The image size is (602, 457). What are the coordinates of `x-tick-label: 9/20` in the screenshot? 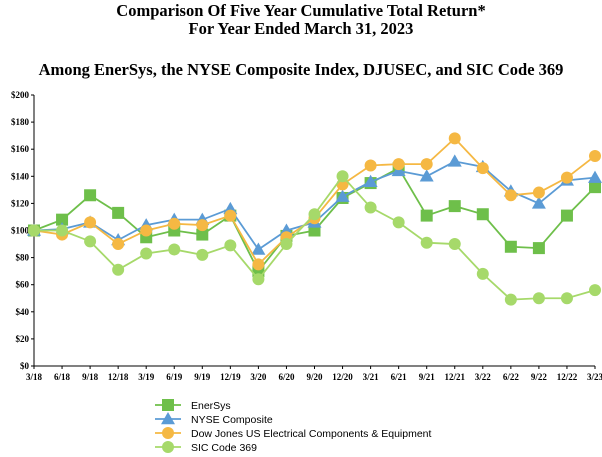 It's located at (314, 377).